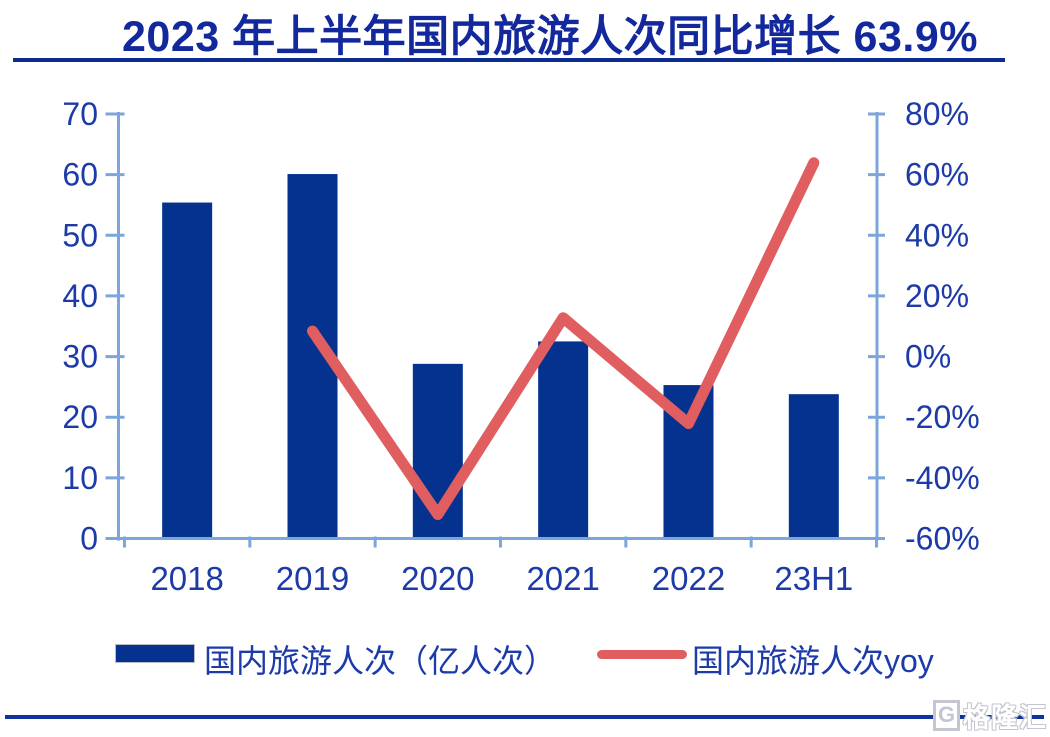 This screenshot has height=737, width=1050. What do you see at coordinates (563, 440) in the screenshot?
I see `bar-2021` at bounding box center [563, 440].